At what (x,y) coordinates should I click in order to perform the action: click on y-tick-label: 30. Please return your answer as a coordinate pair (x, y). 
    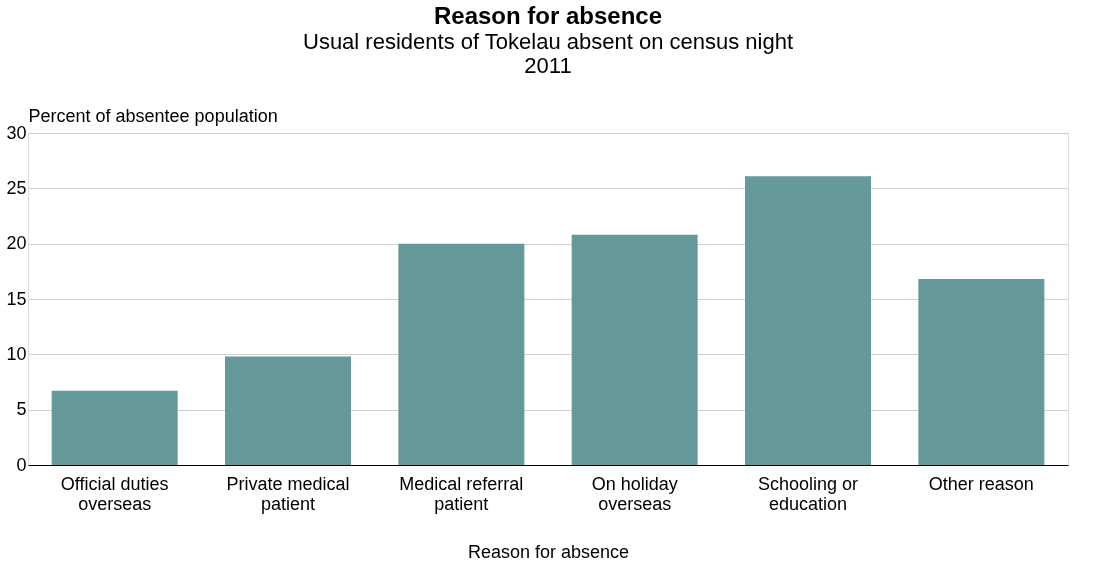
    Looking at the image, I should click on (16, 132).